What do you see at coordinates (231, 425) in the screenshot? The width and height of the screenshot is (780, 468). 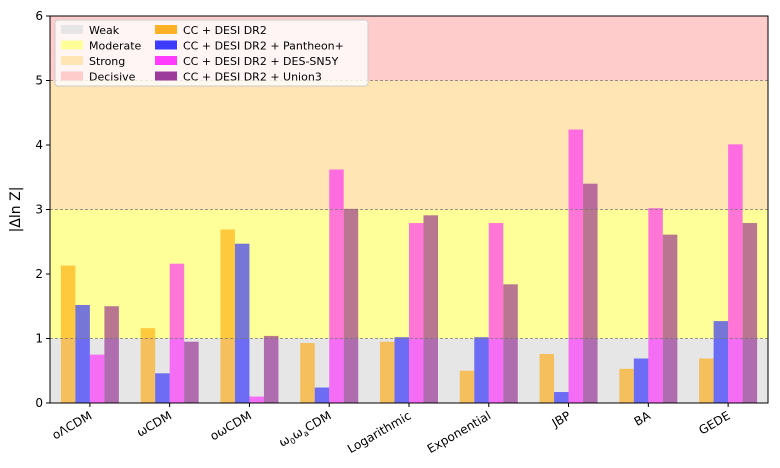 I see `x-tick-label-3: oωCDM` at bounding box center [231, 425].